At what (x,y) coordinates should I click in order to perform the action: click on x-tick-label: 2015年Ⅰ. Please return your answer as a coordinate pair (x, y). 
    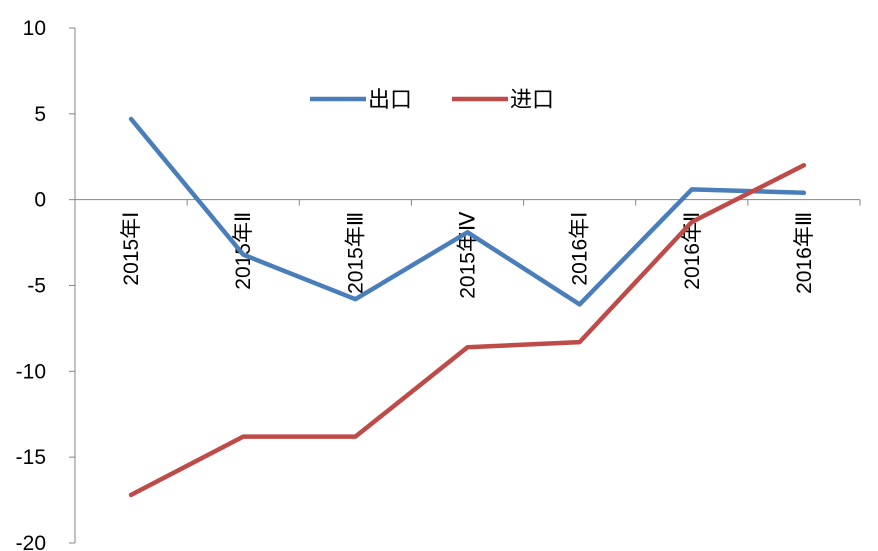
    Looking at the image, I should click on (131, 249).